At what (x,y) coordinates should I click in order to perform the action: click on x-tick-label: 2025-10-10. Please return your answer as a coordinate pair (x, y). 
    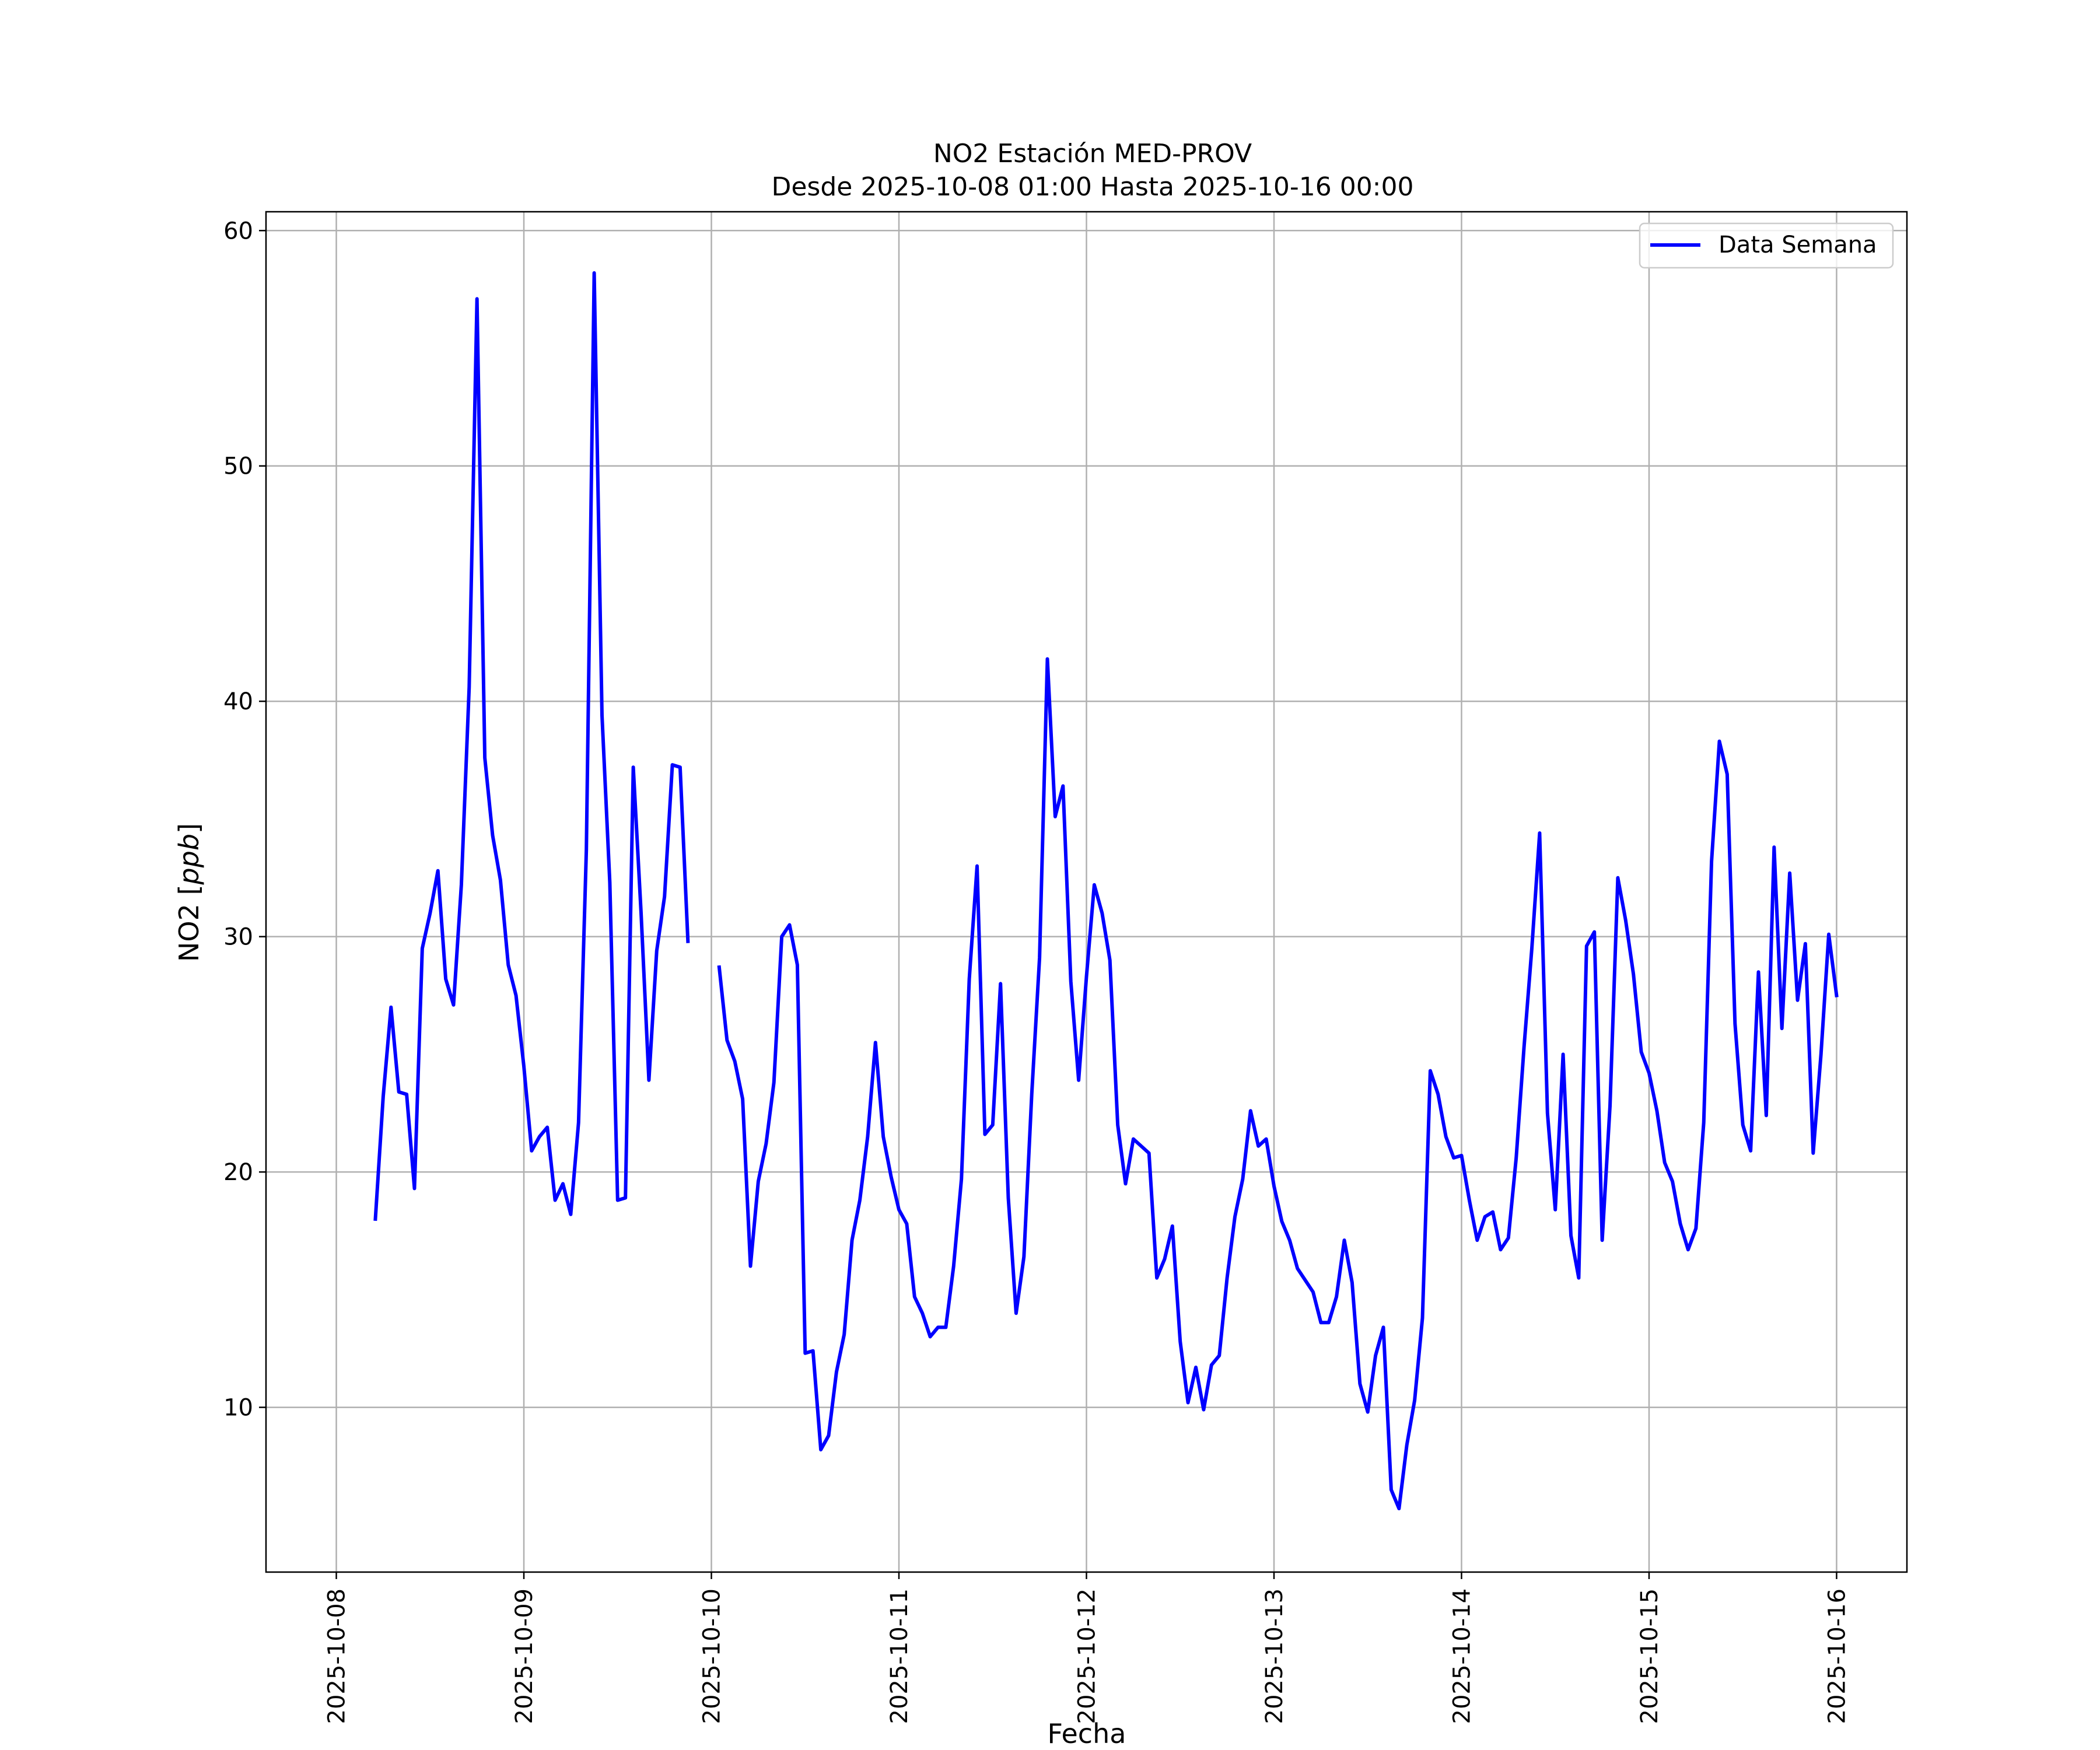
    Looking at the image, I should click on (712, 1656).